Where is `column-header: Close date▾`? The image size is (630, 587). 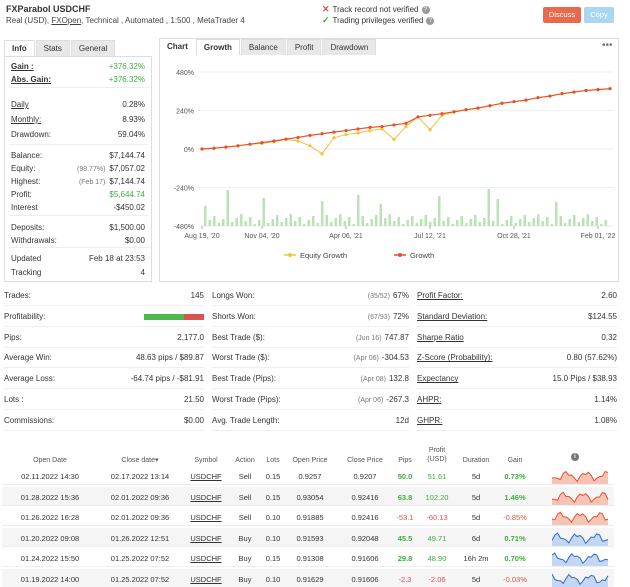 column-header: Close date▾ is located at coordinates (140, 460).